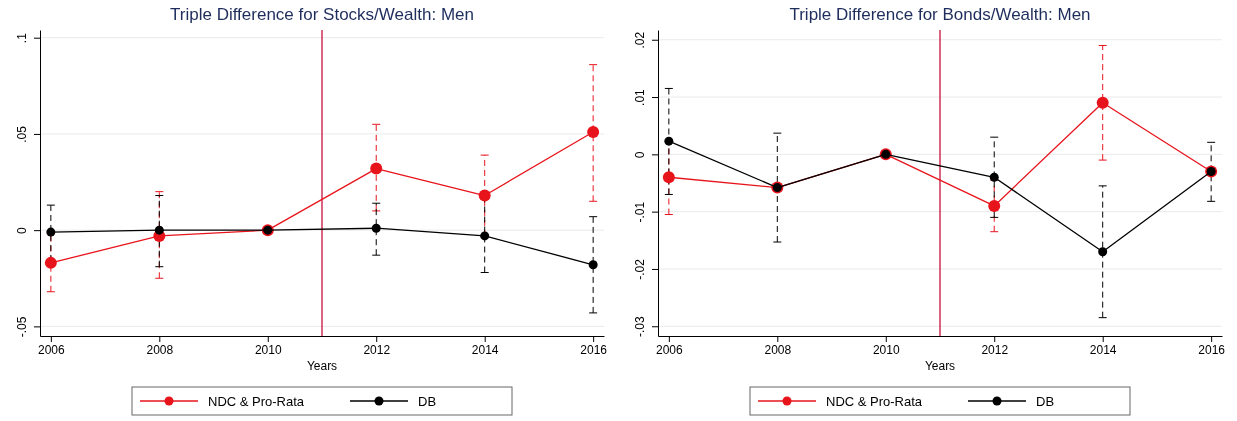 This screenshot has width=1237, height=421. I want to click on y-tick-label: -.05, so click(22, 327).